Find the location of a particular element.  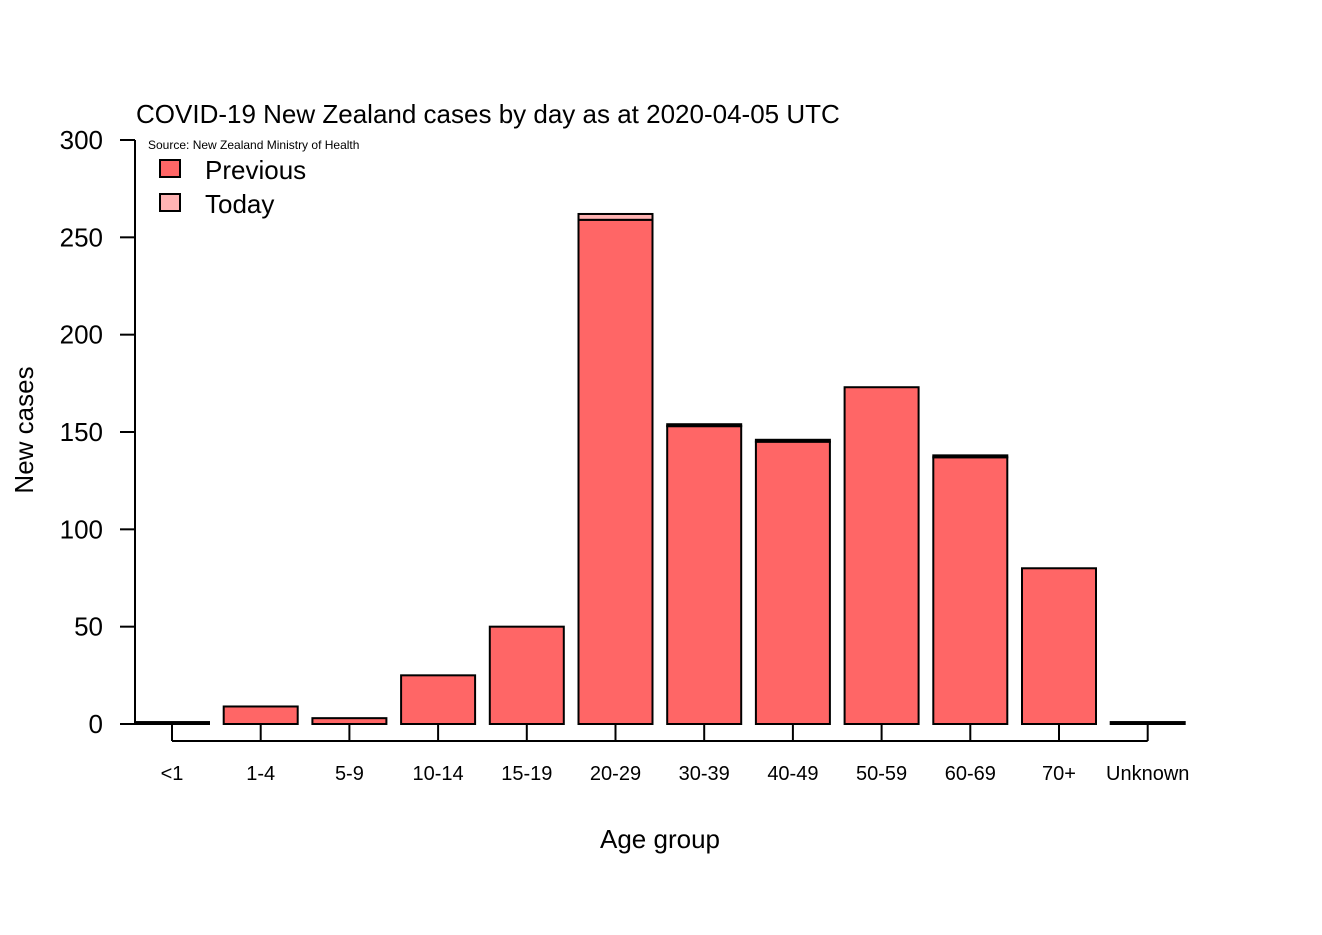

x-axis-title: Age group is located at coordinates (660, 839).